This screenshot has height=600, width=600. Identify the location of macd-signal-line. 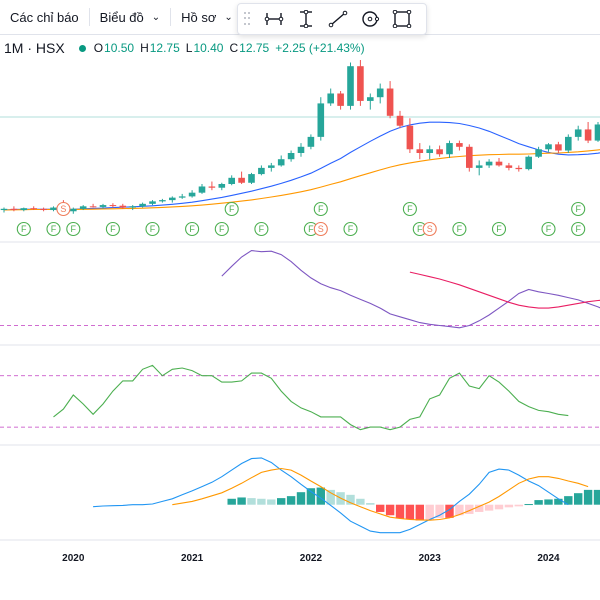
(380, 494).